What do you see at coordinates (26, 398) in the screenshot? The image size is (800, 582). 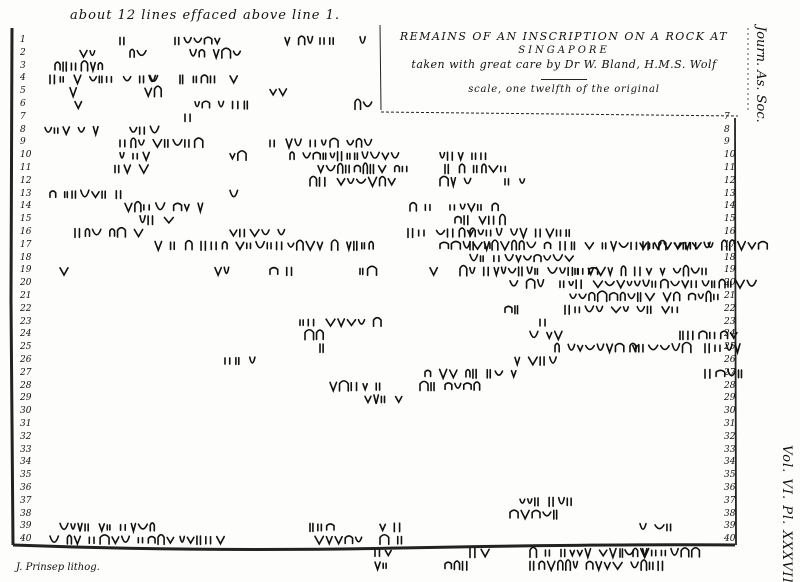 I see `left-line-number: 29` at bounding box center [26, 398].